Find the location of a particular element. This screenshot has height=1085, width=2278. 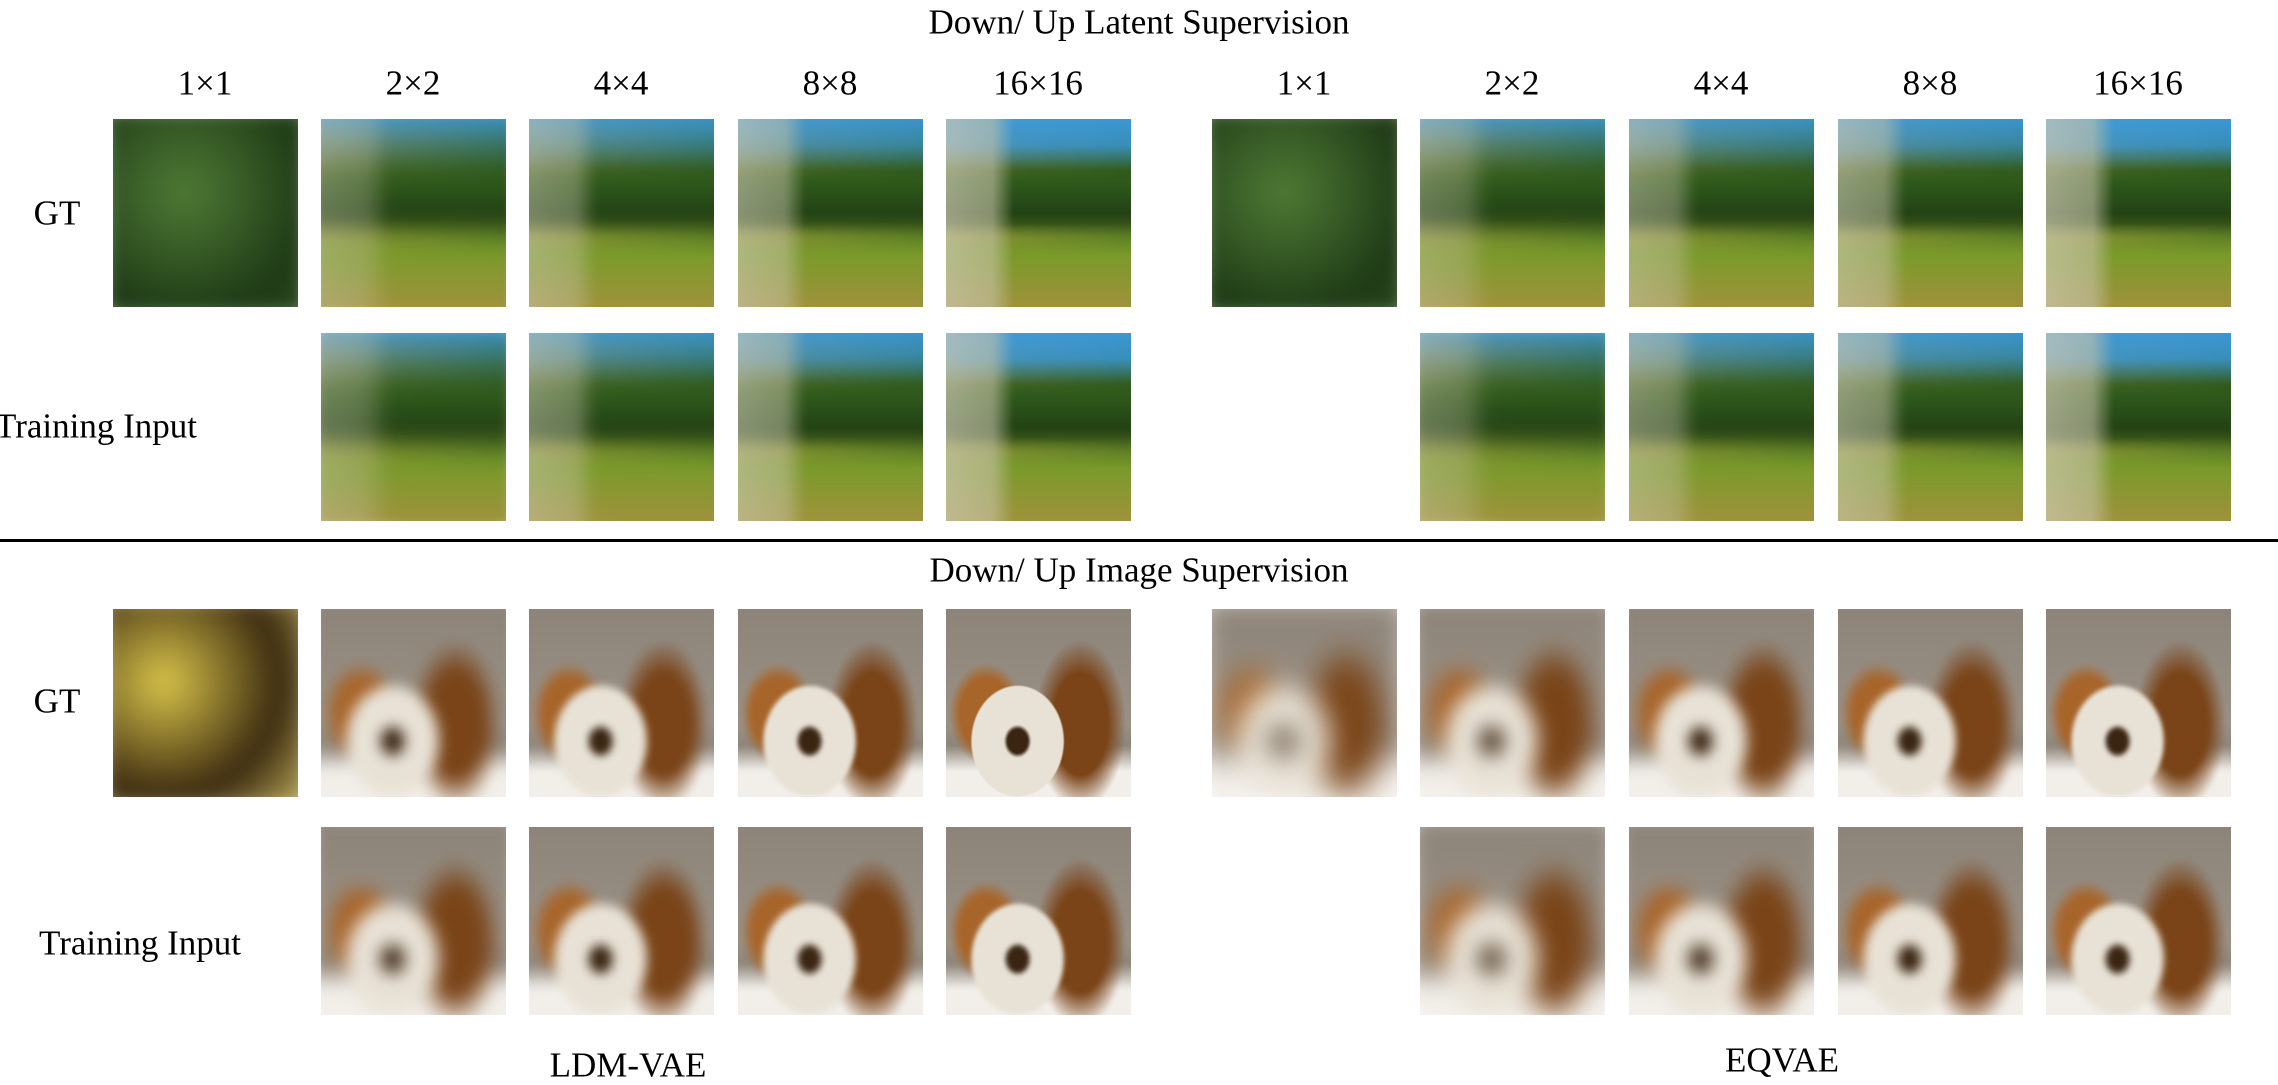

row-label-gt-image: GT is located at coordinates (57, 701).